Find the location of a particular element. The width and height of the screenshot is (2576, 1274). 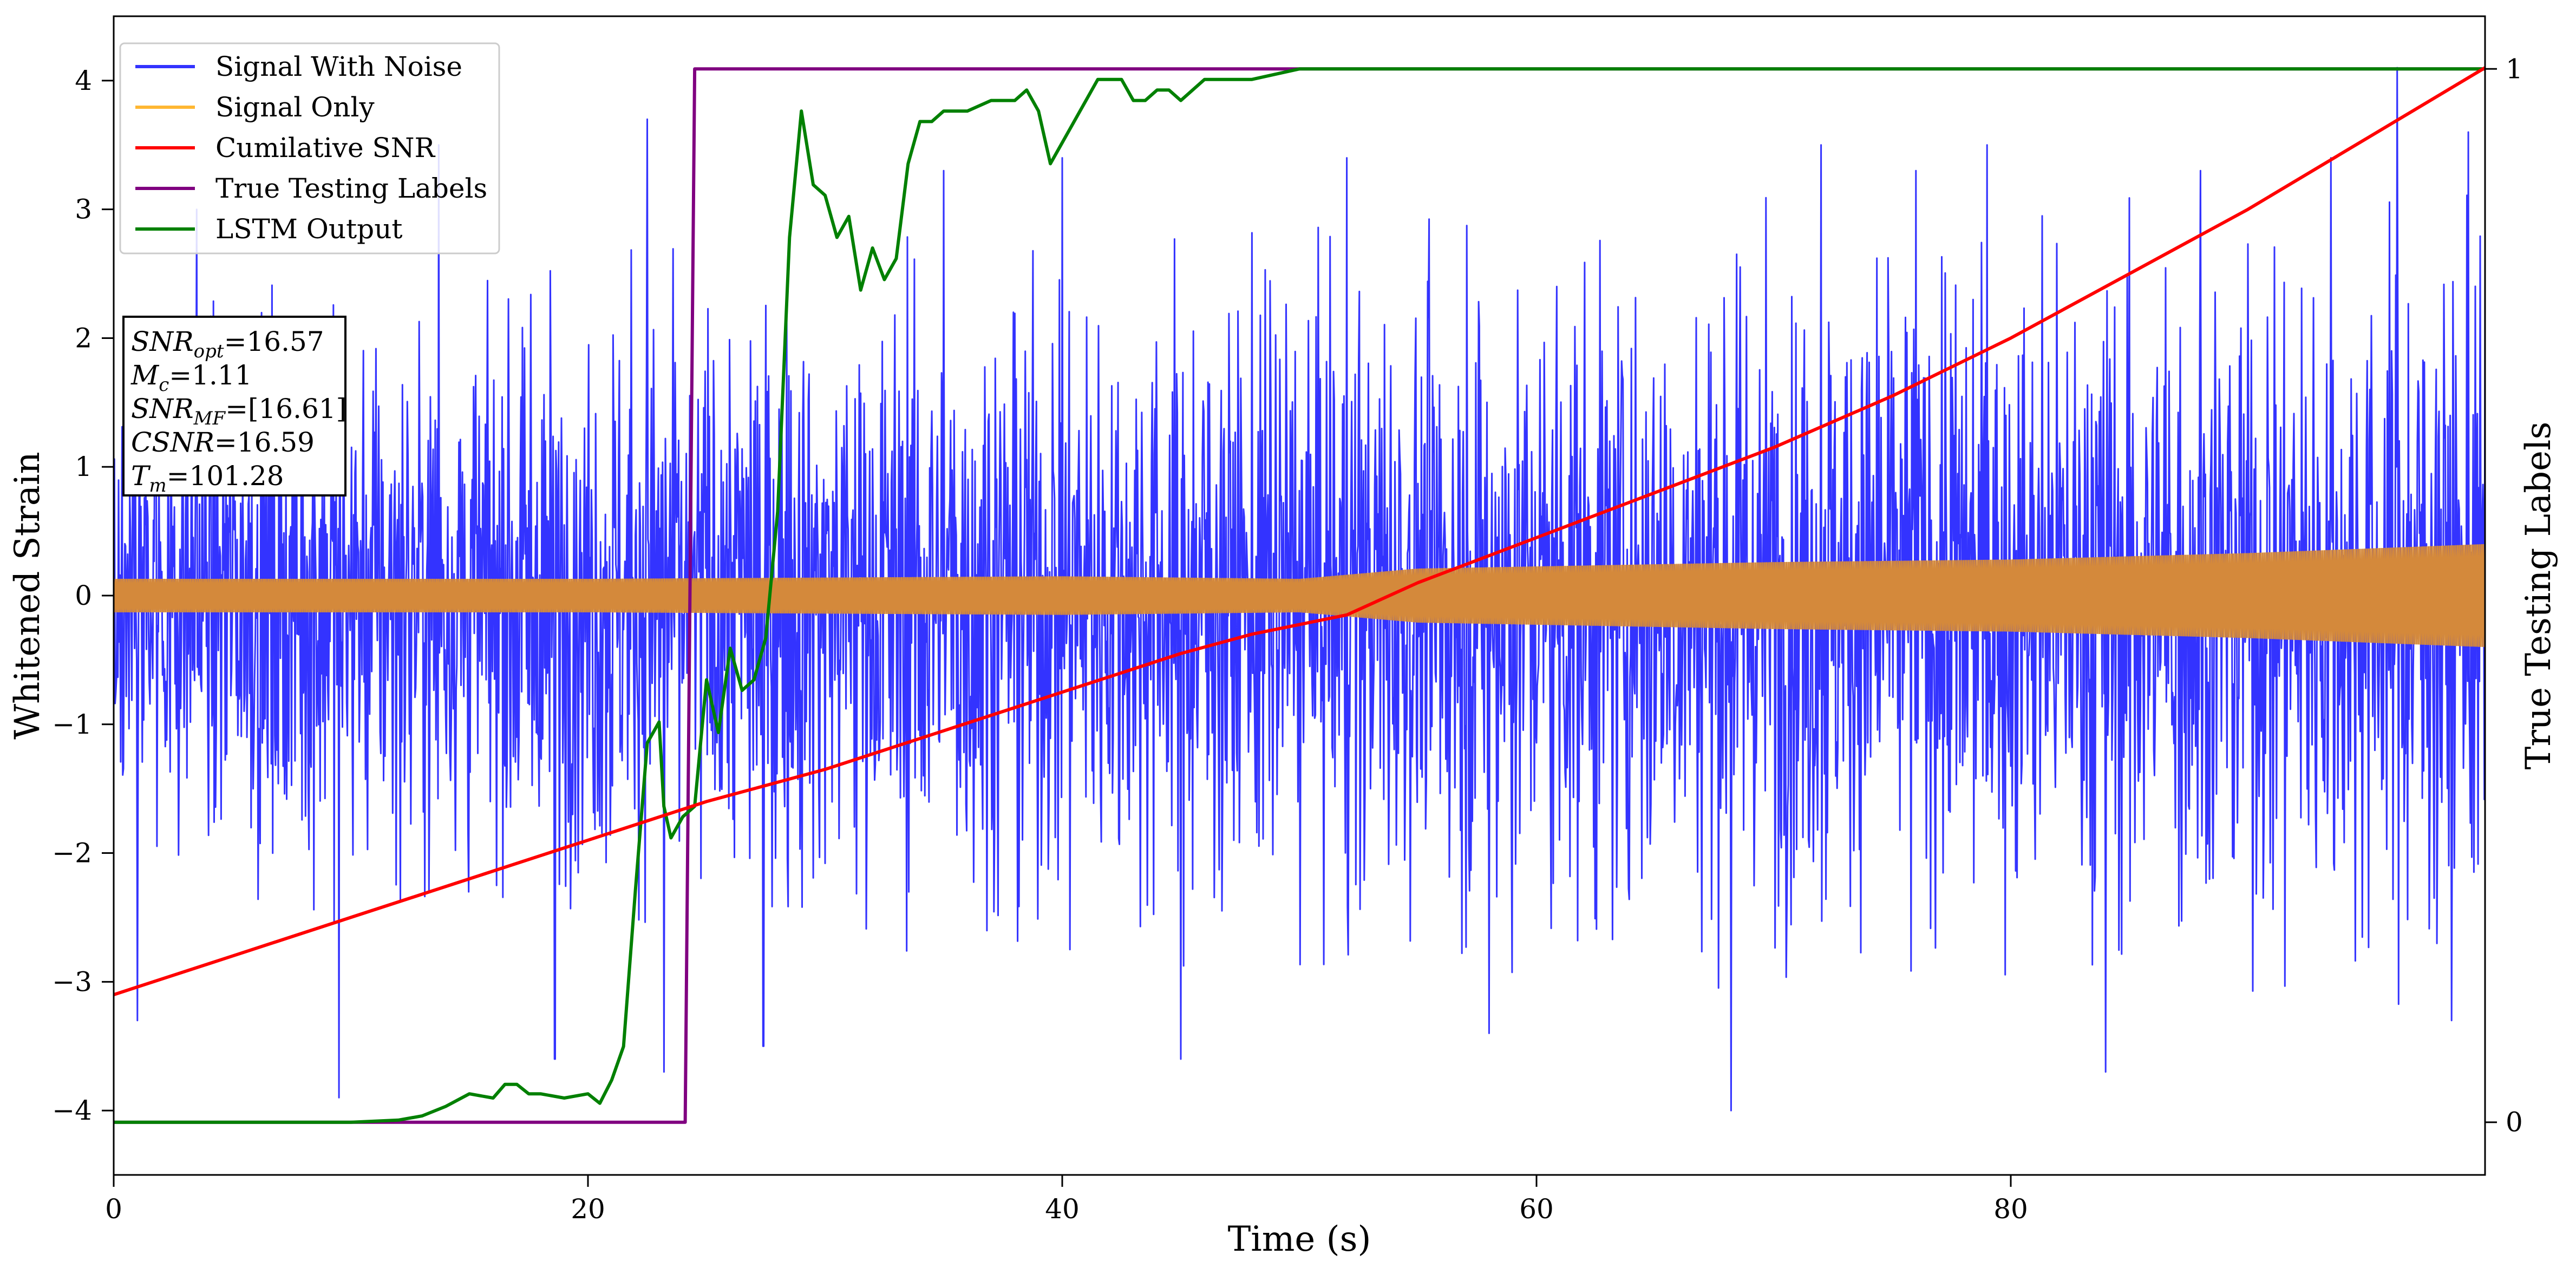

legend-box is located at coordinates (309, 148).